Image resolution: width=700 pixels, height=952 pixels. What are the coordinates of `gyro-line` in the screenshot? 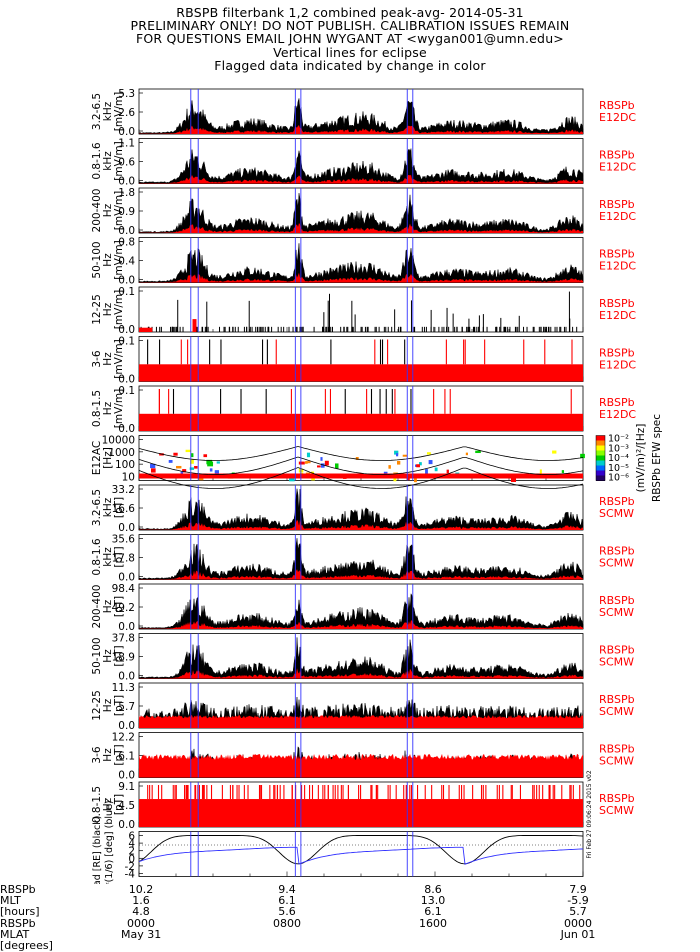 It's located at (361, 478).